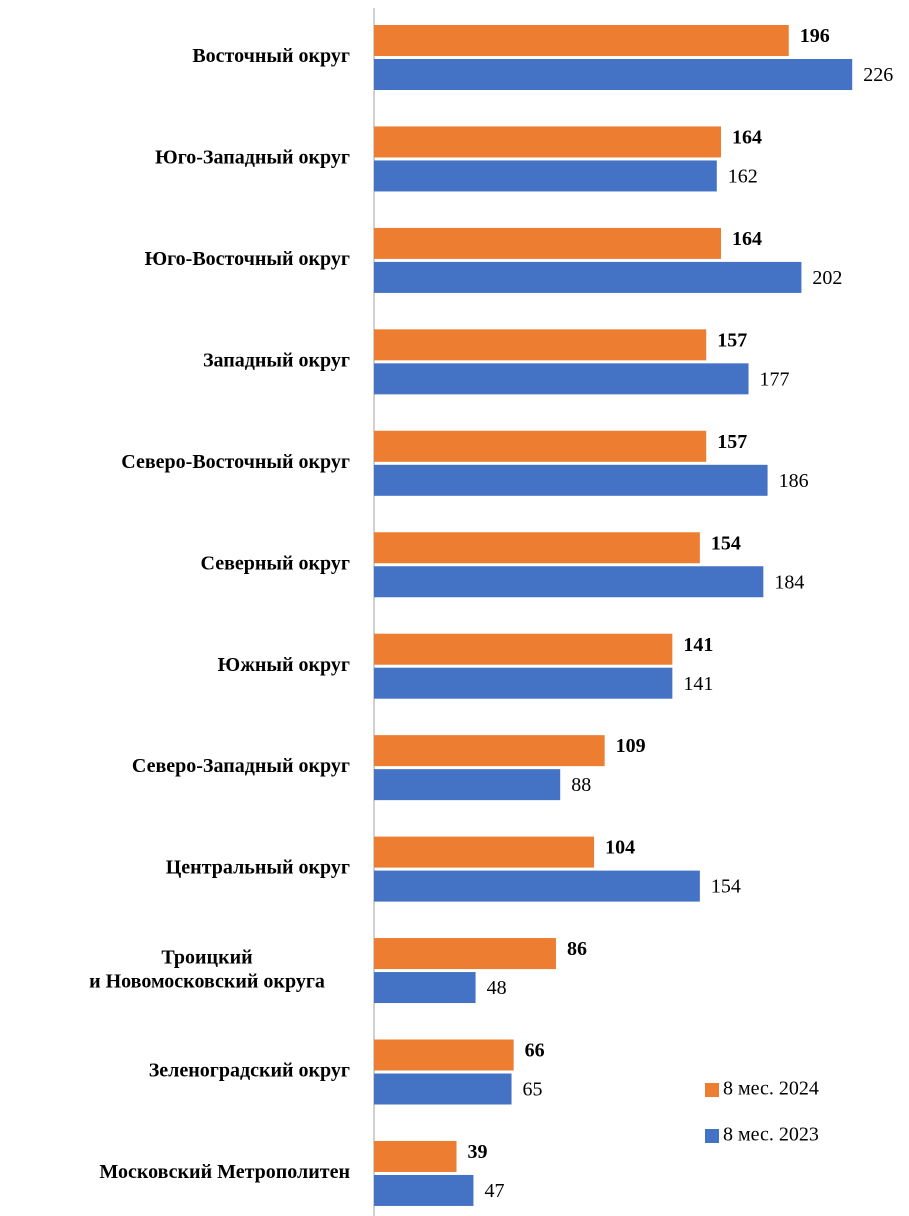  What do you see at coordinates (581, 785) in the screenshot?
I see `value-label: 88` at bounding box center [581, 785].